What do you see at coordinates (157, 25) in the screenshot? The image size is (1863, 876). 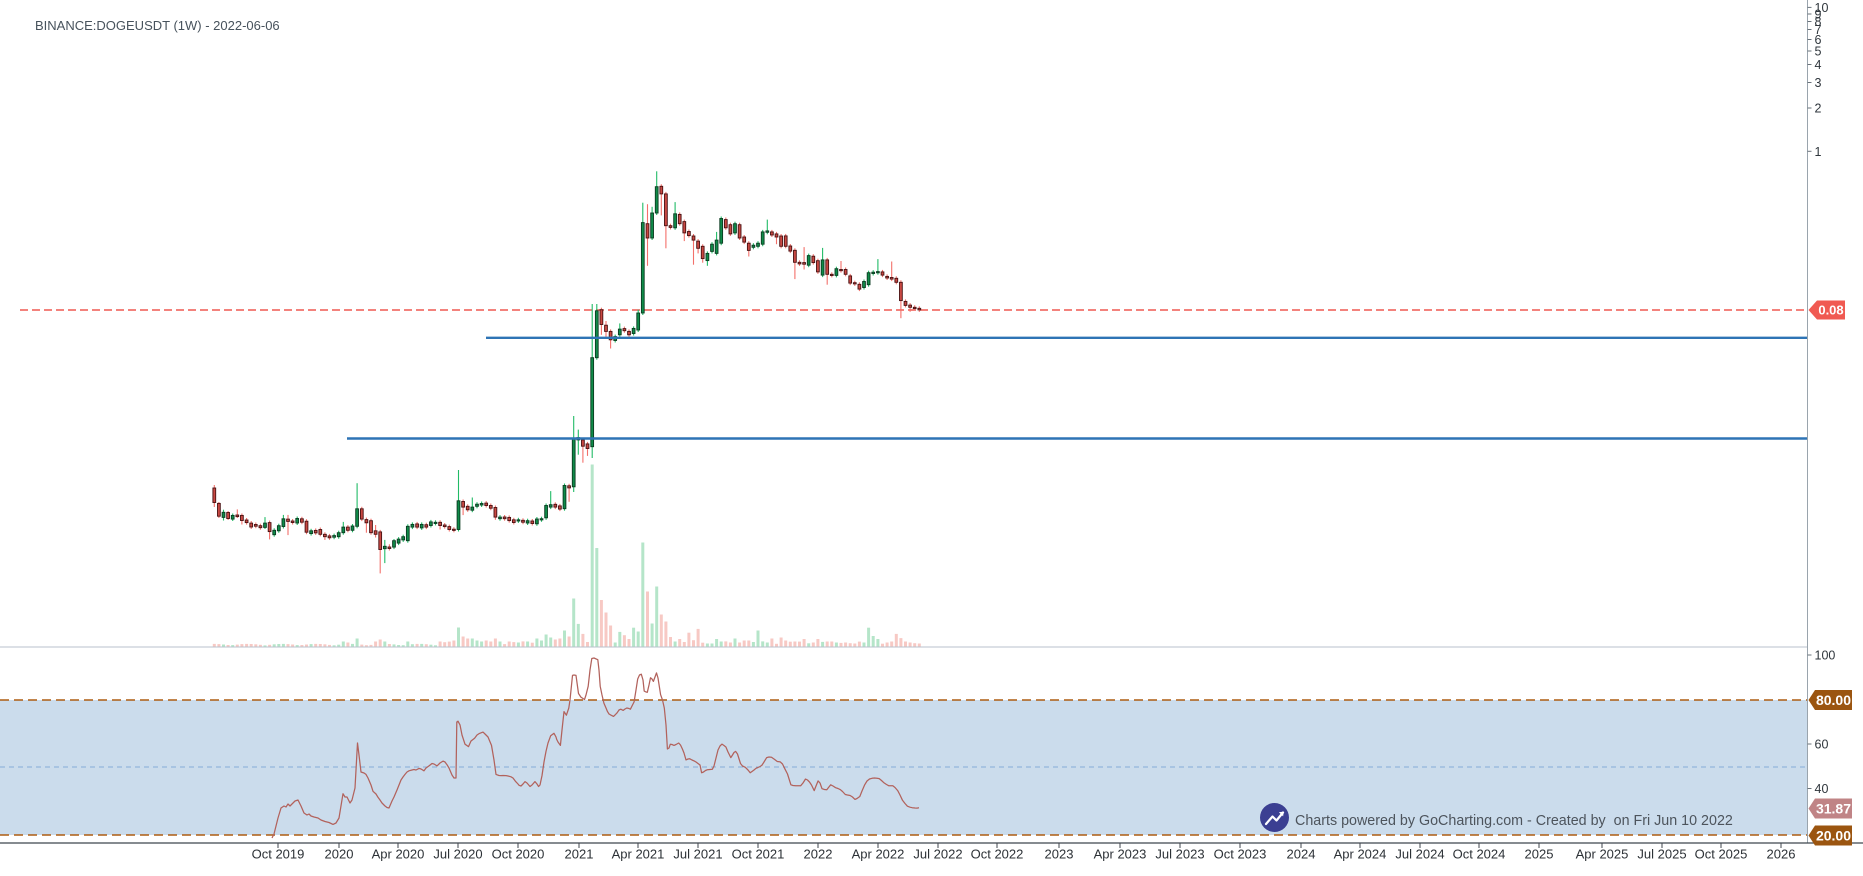 I see `svg-text:BINANCE:DOGEUSDT (1W) - 2022-0: BINANCE:DOGEUSDT (1W) - 2022-06-06` at bounding box center [157, 25].